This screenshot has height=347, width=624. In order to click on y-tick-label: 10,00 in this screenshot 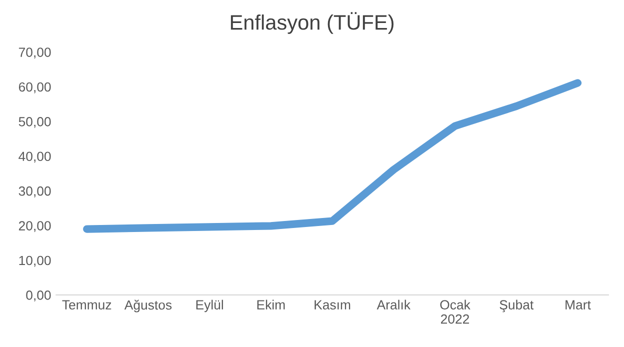, I will do `click(35, 261)`.